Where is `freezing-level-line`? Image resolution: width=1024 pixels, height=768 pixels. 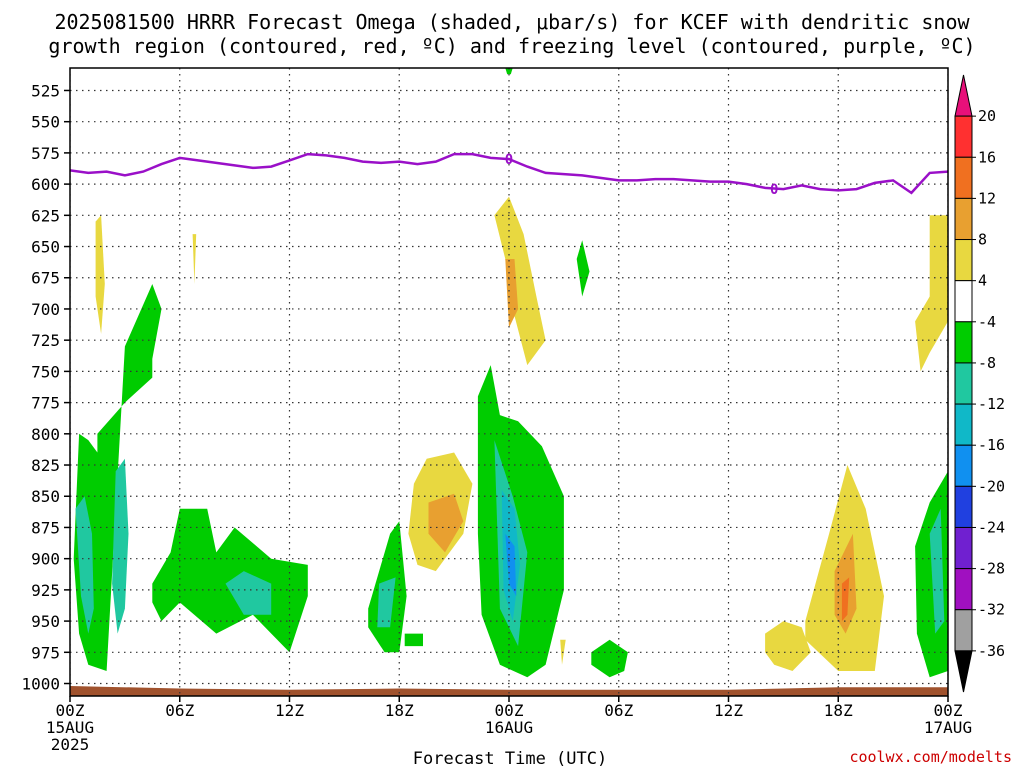
freezing-level-line is located at coordinates (509, 173).